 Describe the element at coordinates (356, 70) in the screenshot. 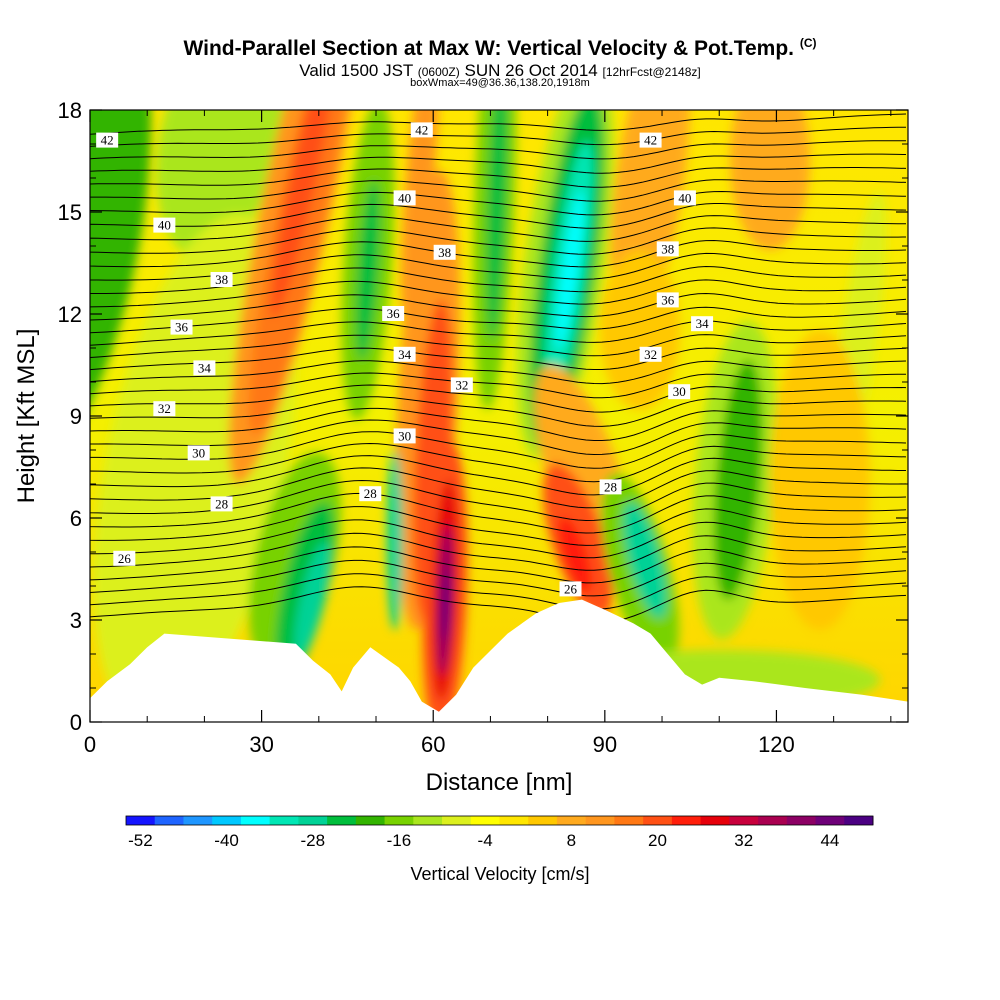

I see `valid-time: Valid 1500 JST` at that location.